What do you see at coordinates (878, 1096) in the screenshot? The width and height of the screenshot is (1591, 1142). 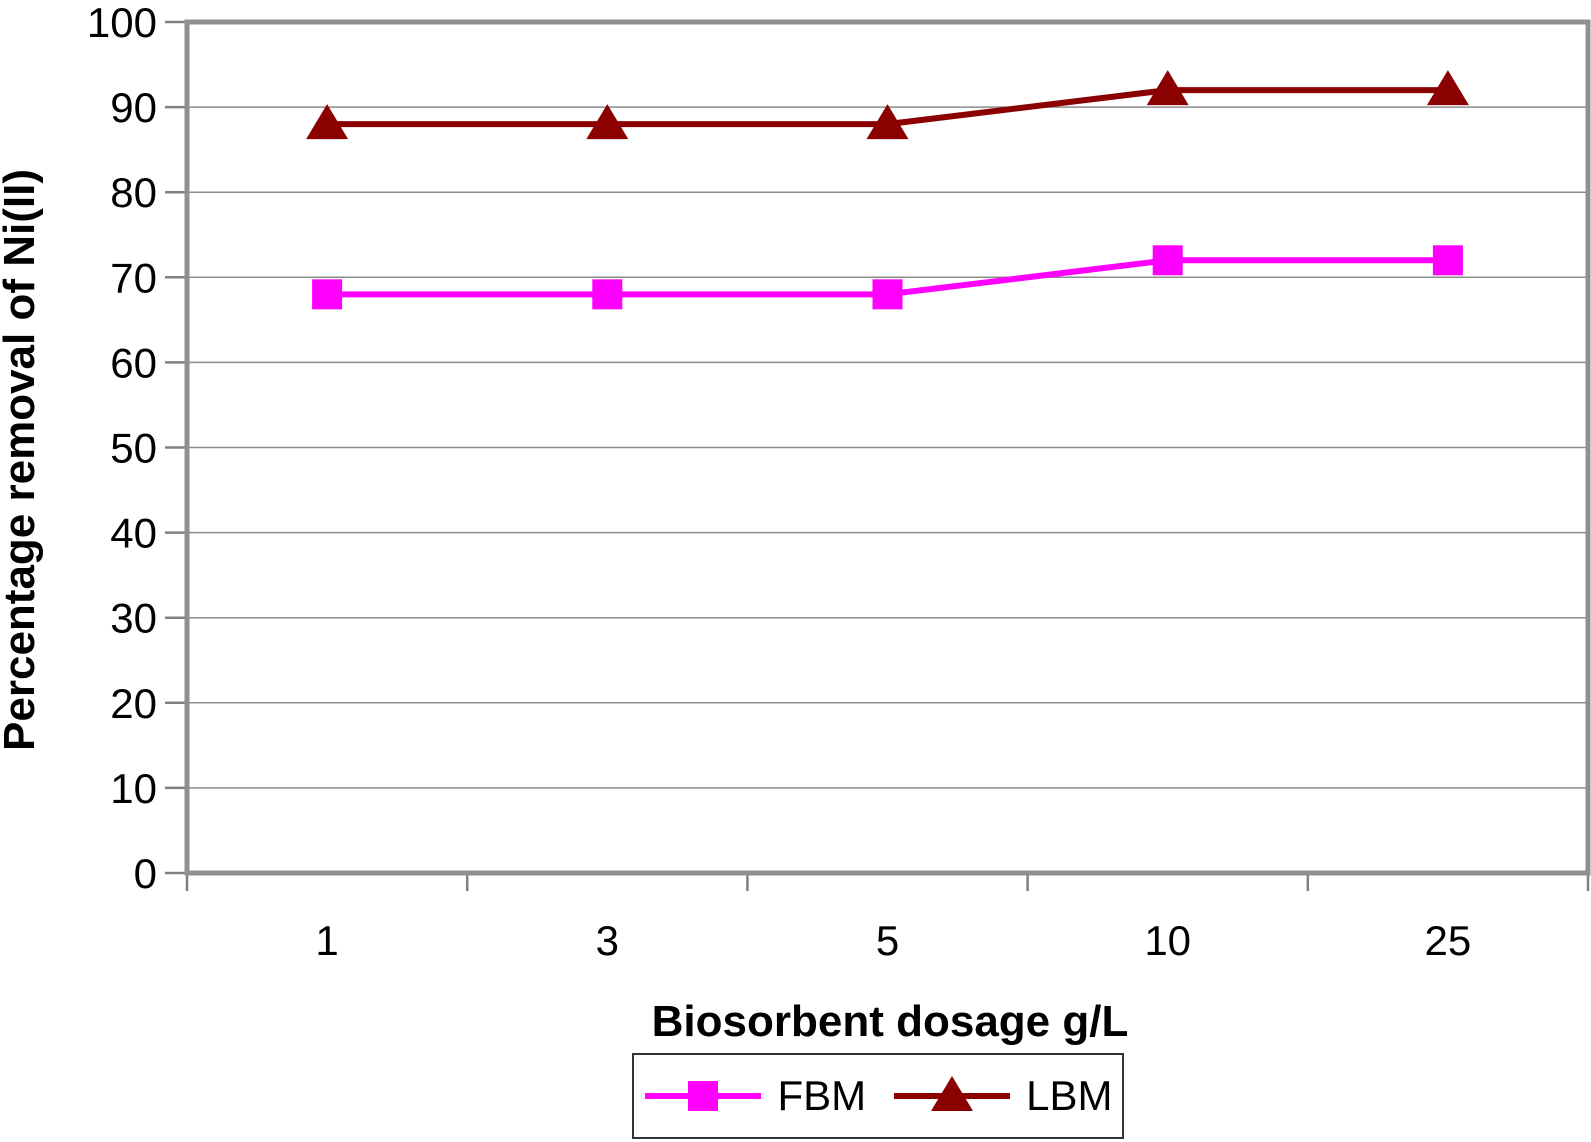 I see `legend: FBM LBM` at bounding box center [878, 1096].